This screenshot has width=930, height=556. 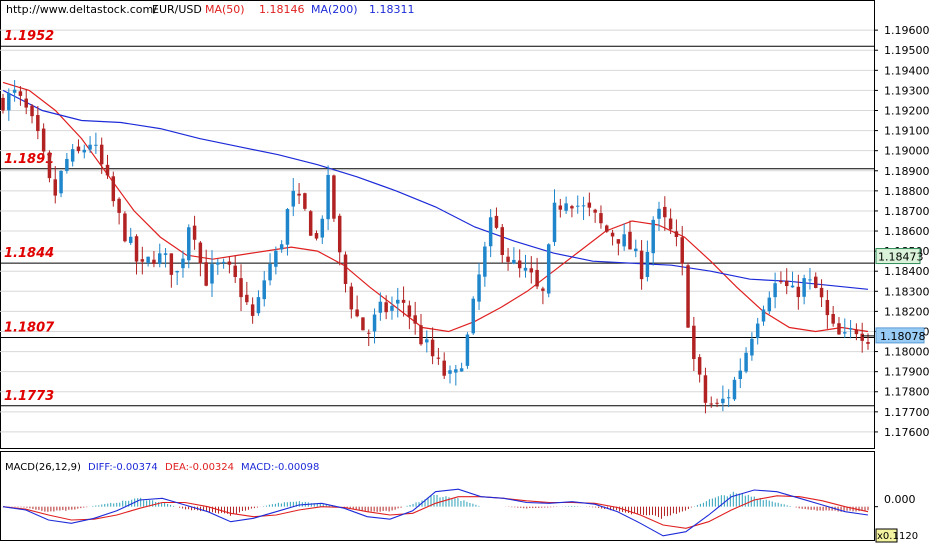 I want to click on ma200-value: 1.18311, so click(x=392, y=9).